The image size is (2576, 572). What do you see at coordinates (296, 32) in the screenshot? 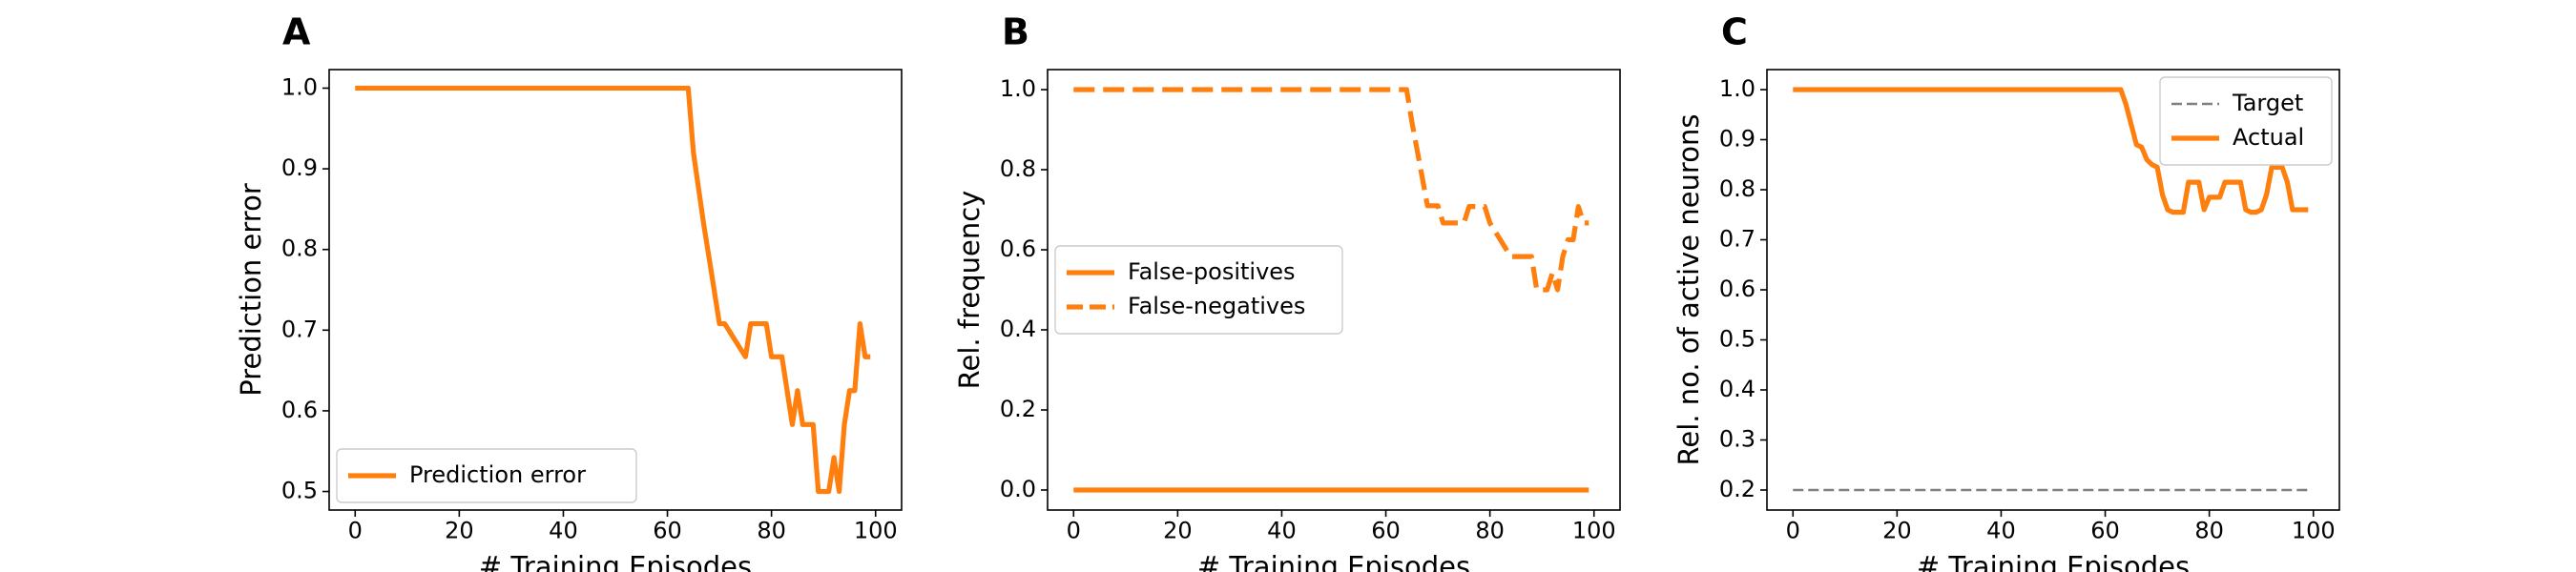
I see `panel-letter: A` at bounding box center [296, 32].